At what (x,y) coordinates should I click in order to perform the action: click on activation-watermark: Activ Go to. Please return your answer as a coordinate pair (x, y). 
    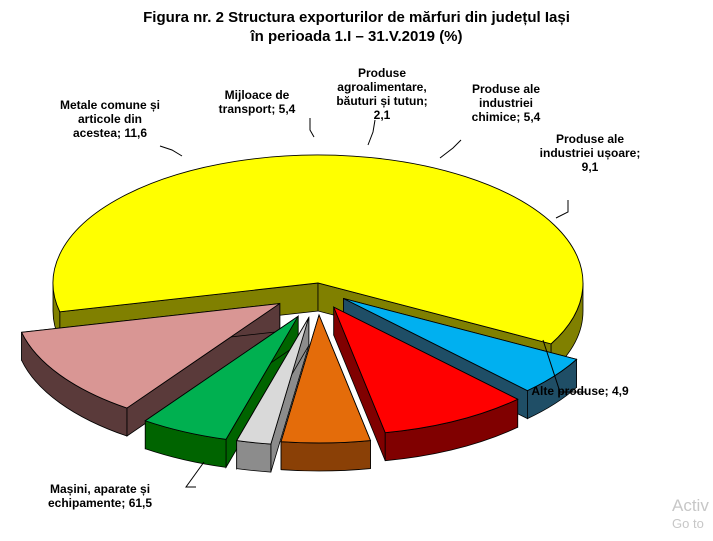
    Looking at the image, I should click on (690, 514).